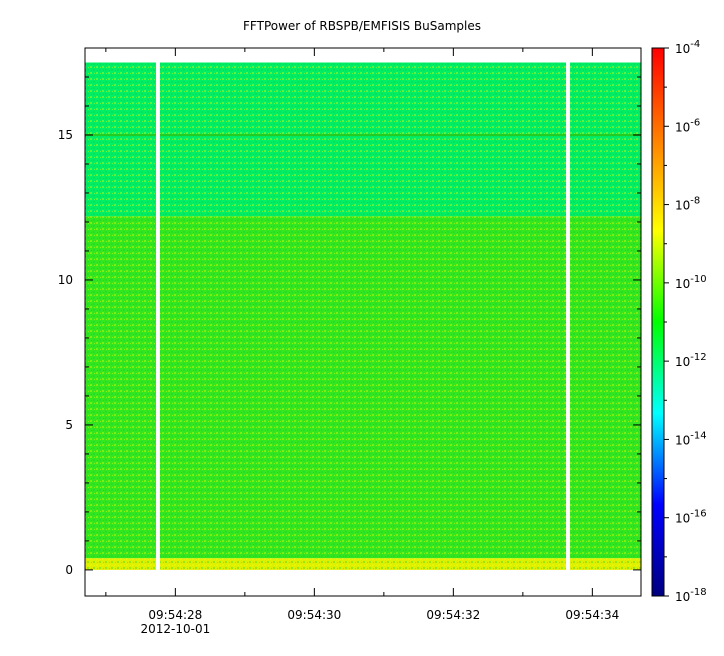 This screenshot has width=724, height=656. Describe the element at coordinates (691, 360) in the screenshot. I see `colorbar-tick-label-4: 10⁻¹²` at that location.